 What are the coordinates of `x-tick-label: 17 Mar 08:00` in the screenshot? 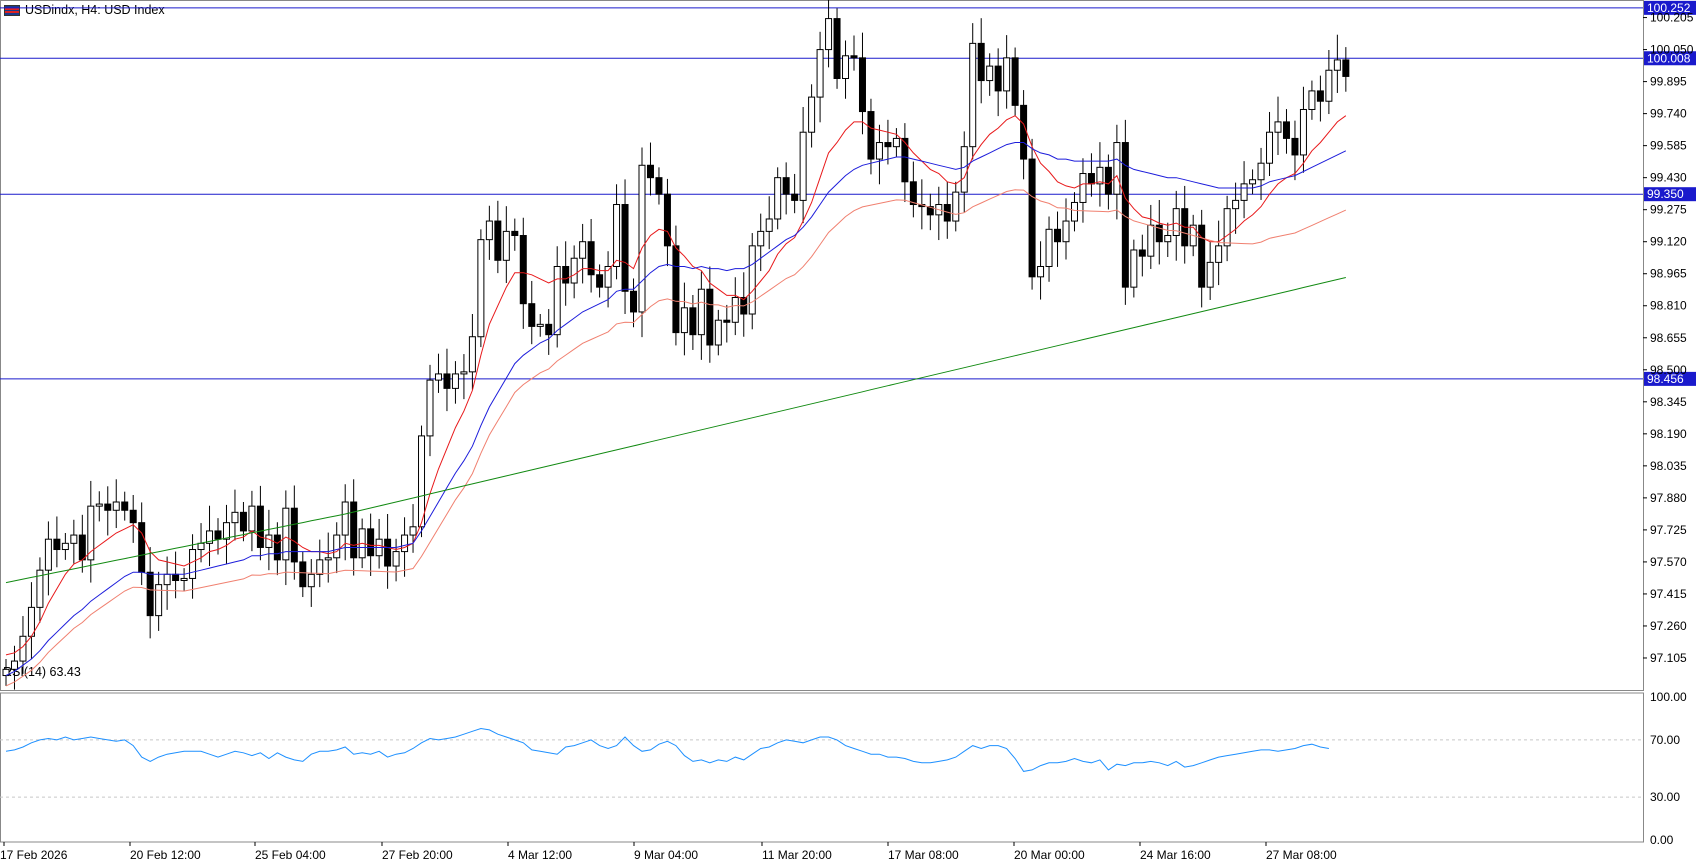 It's located at (923, 855).